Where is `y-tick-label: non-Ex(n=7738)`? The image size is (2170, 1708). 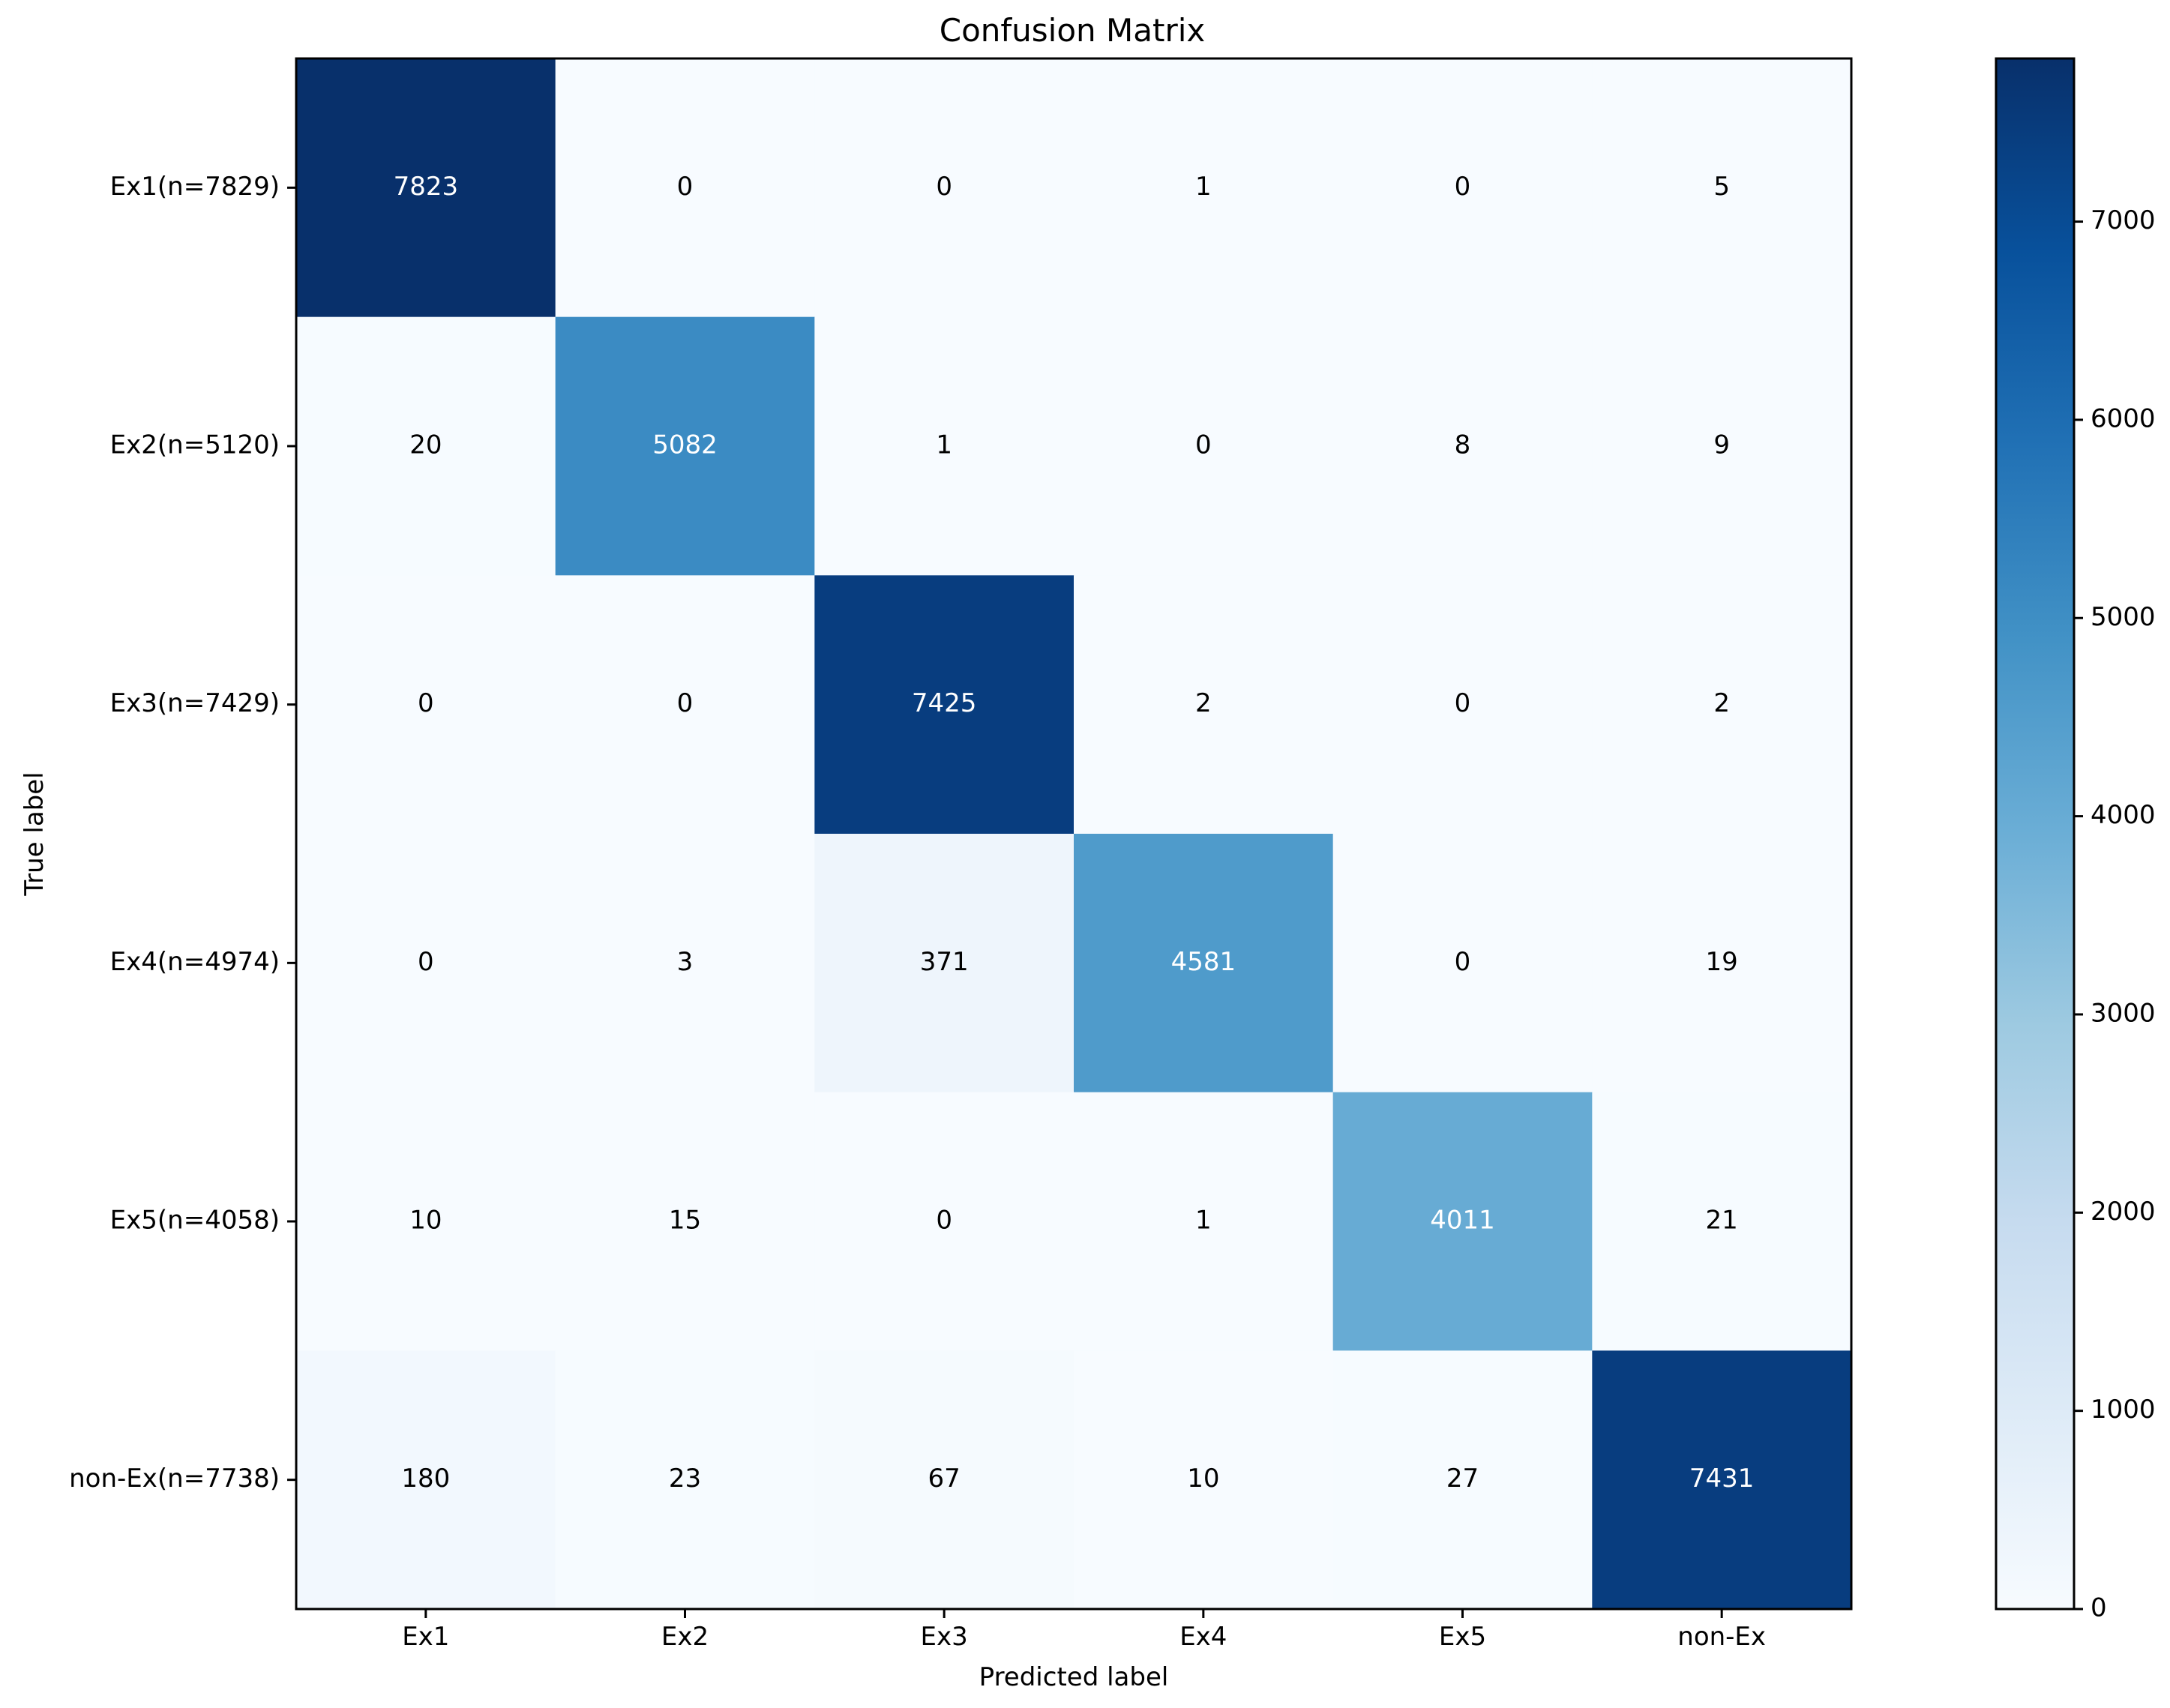
y-tick-label: non-Ex(n=7738) is located at coordinates (174, 1479).